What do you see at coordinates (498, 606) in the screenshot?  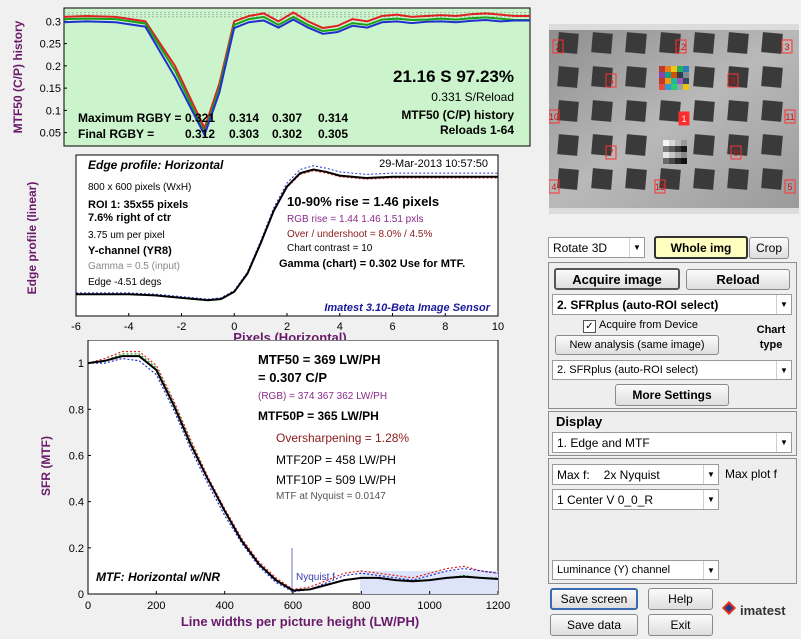 I see `mtf-xtick-label: 1200` at bounding box center [498, 606].